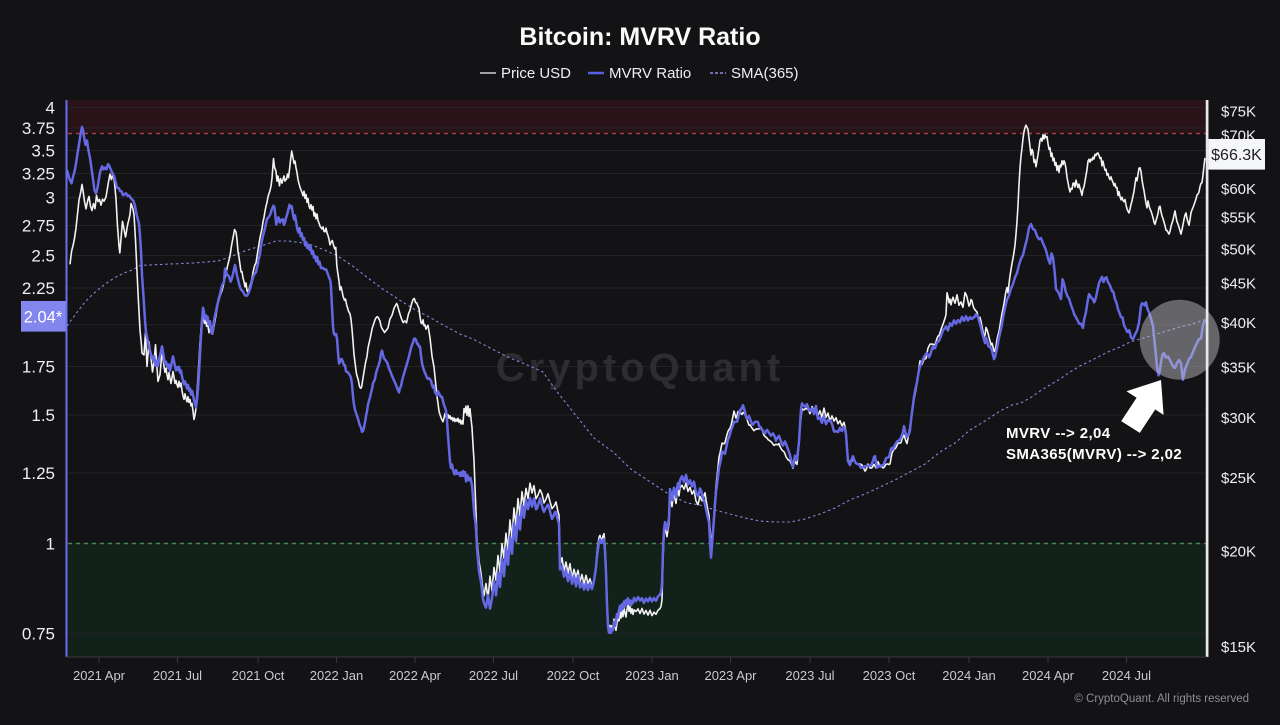  Describe the element at coordinates (1238, 112) in the screenshot. I see `svg-text: $75K` at that location.